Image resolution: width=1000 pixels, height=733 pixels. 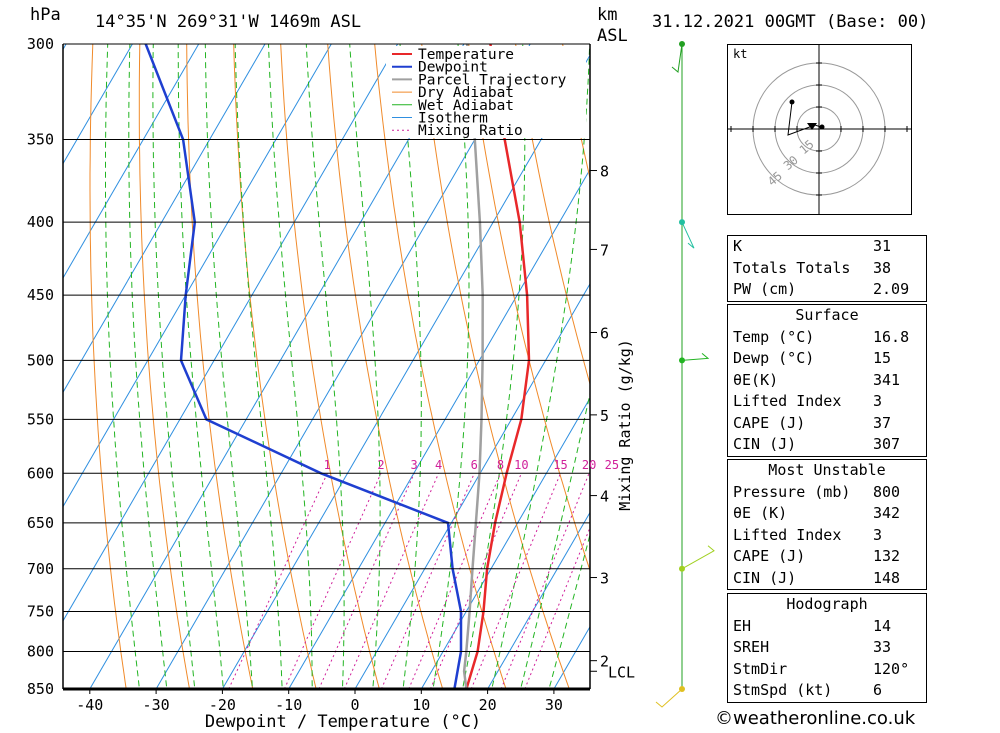 What do you see at coordinates (792, 267) in the screenshot?
I see `index-label: Totals Totals` at bounding box center [792, 267].